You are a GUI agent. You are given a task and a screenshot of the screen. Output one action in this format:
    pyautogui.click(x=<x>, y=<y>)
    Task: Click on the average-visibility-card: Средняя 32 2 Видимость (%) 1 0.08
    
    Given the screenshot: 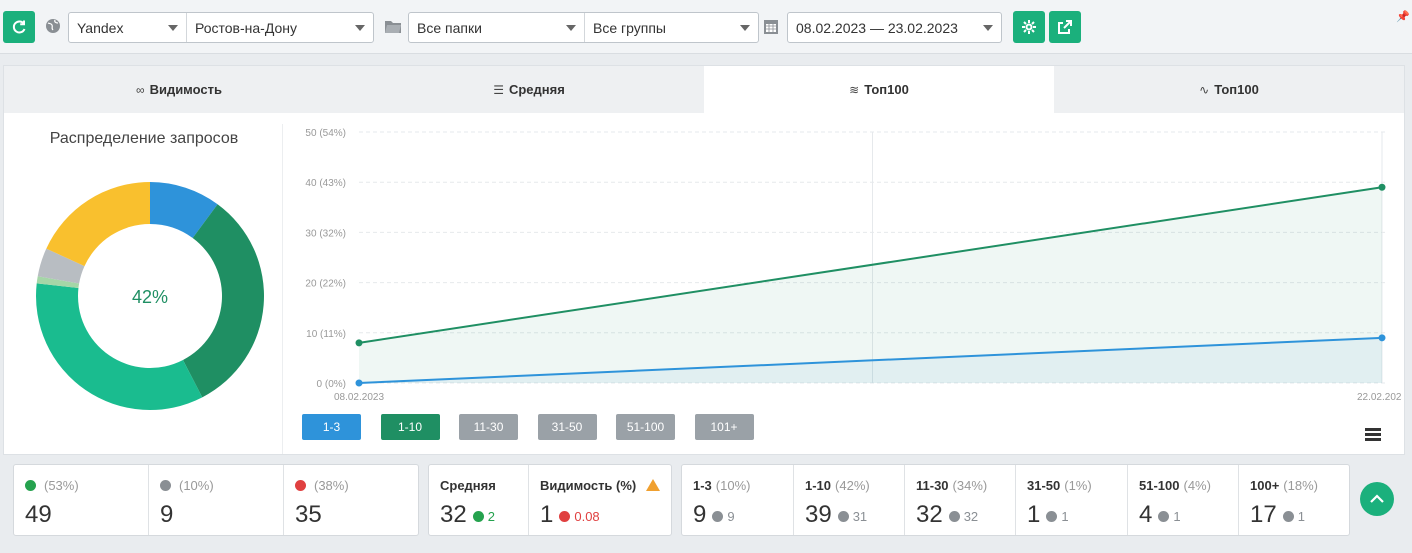 What is the action you would take?
    pyautogui.click(x=550, y=500)
    